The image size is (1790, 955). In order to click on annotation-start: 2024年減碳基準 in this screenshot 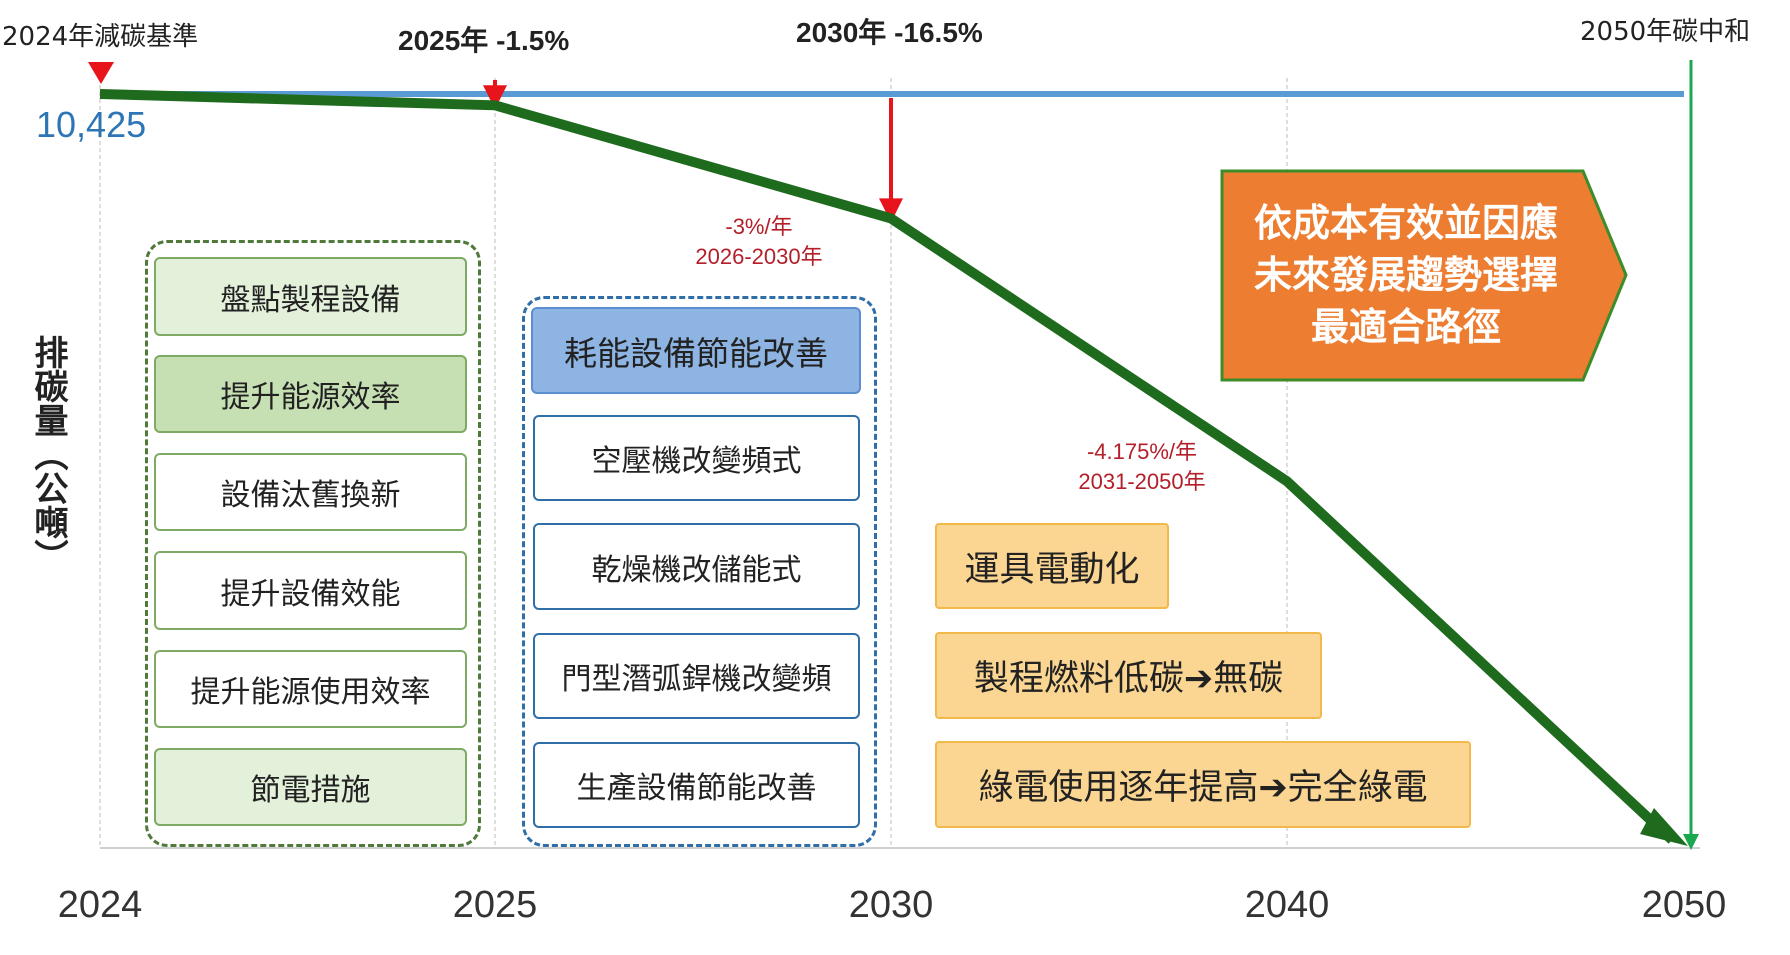, I will do `click(100, 37)`.